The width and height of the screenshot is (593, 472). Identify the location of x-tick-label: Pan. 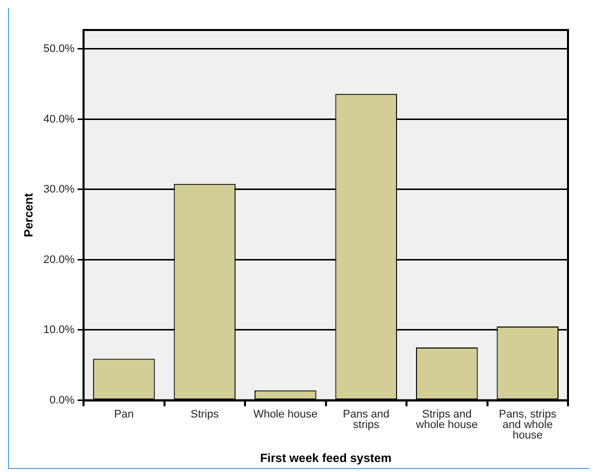
(124, 414).